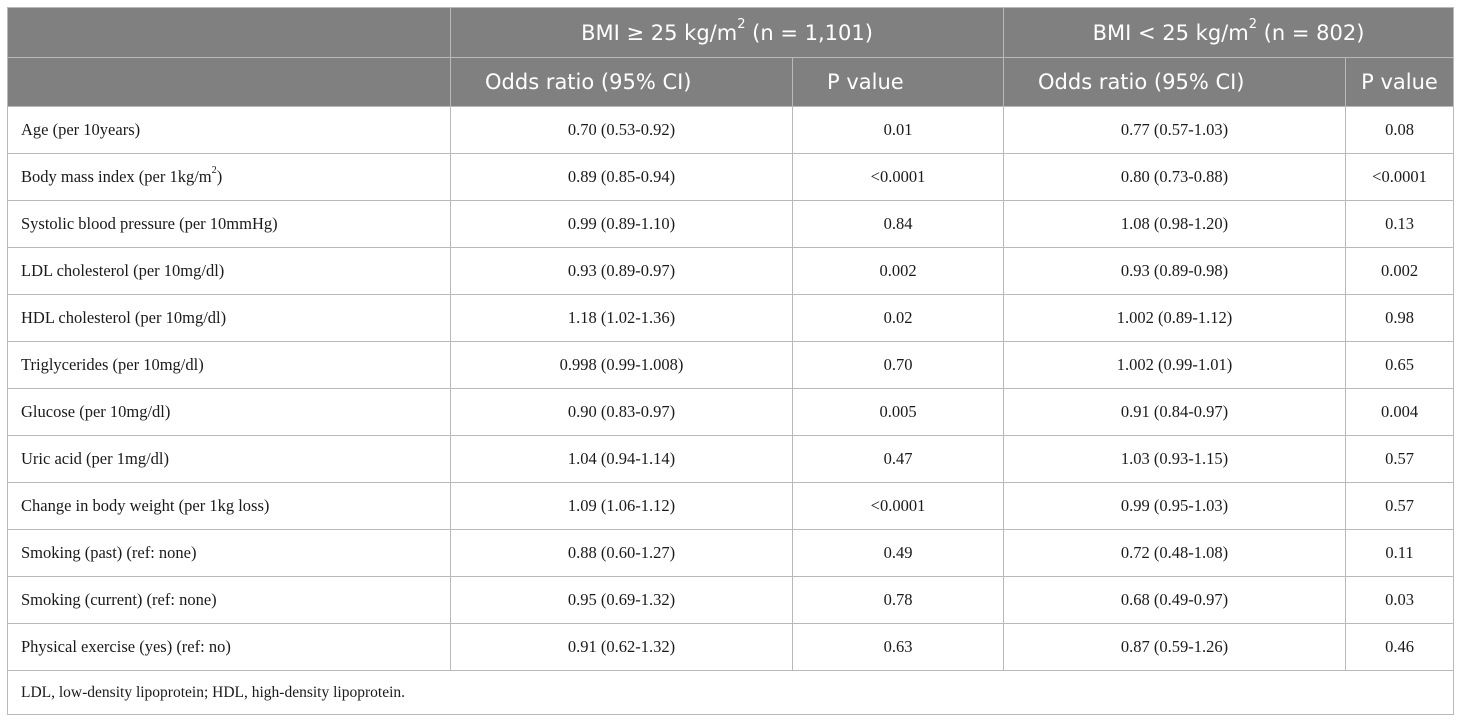  What do you see at coordinates (621, 224) in the screenshot?
I see `odds-ratio-cell-group1: 0.99 (0.89-1.10)` at bounding box center [621, 224].